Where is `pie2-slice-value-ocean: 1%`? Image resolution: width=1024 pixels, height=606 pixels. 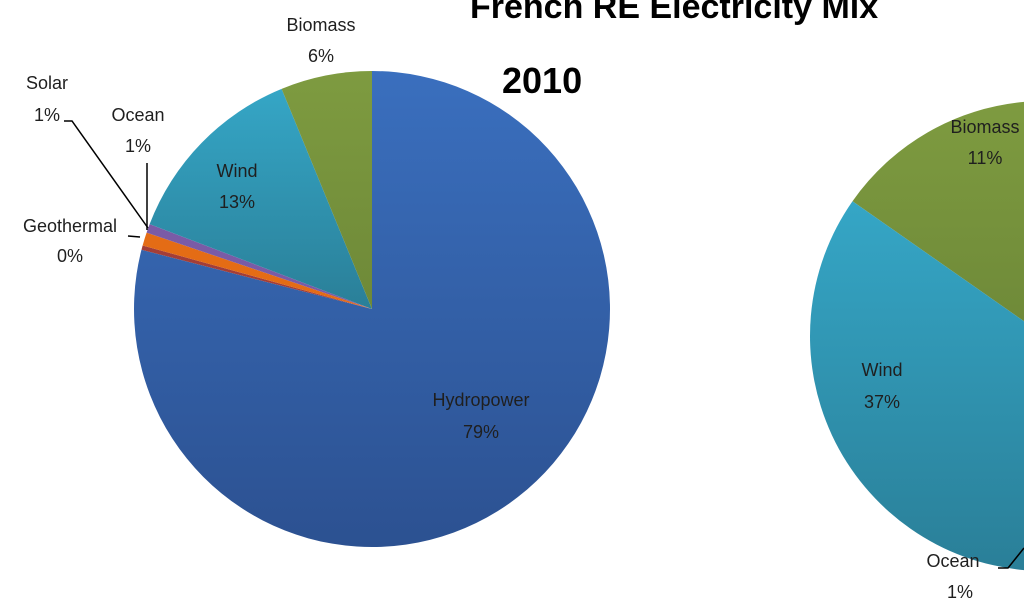
pie2-slice-value-ocean: 1% is located at coordinates (960, 592).